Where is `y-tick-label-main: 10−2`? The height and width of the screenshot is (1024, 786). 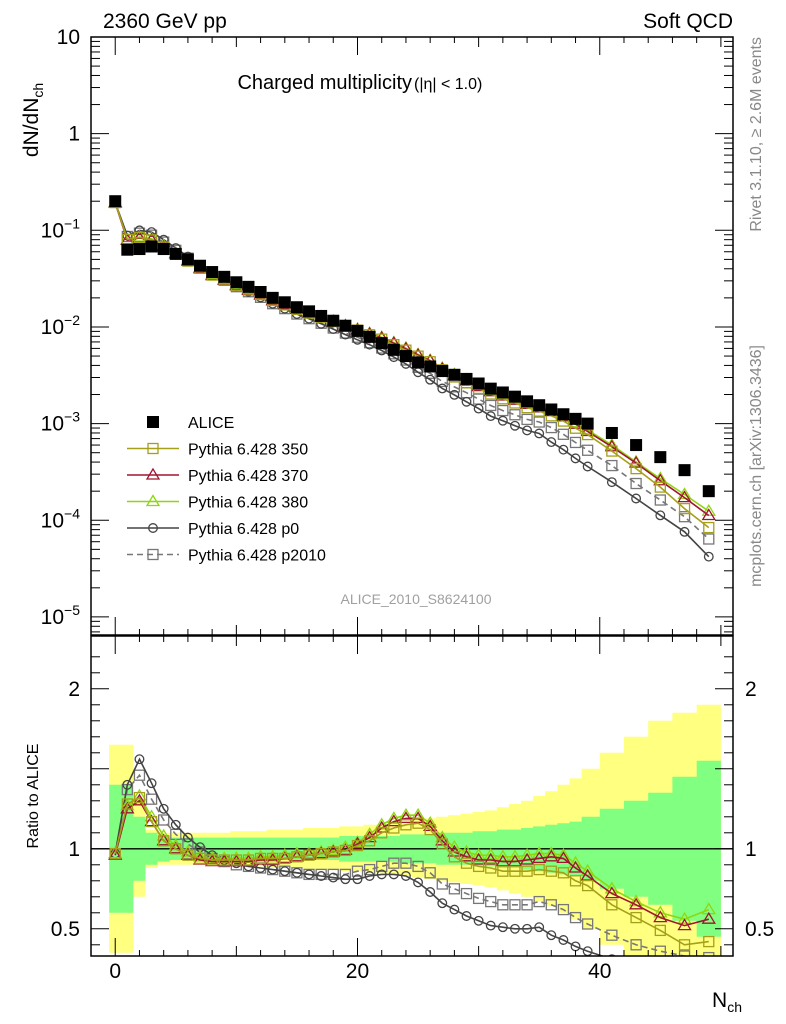 y-tick-label-main: 10−2 is located at coordinates (61, 325).